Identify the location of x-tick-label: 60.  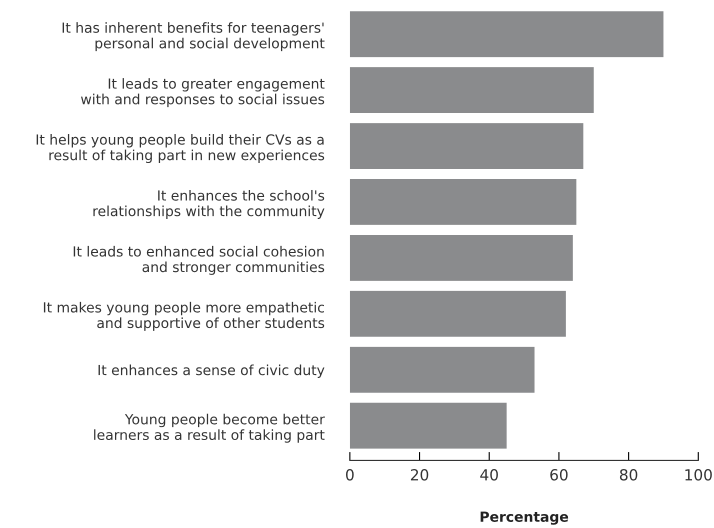
(559, 475).